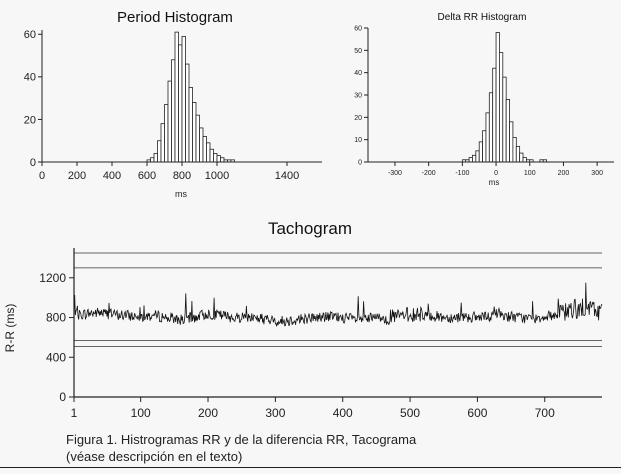 The width and height of the screenshot is (621, 474). I want to click on period-histogram-bars, so click(190, 97).